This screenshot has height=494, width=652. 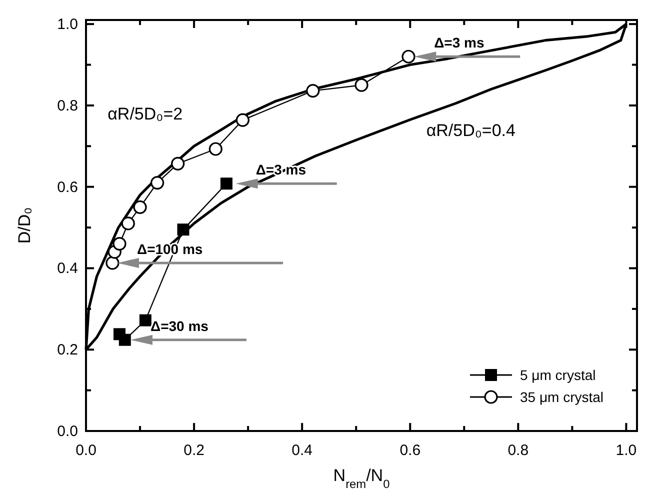 I want to click on legend-label: 35 μm crystal, so click(x=562, y=397).